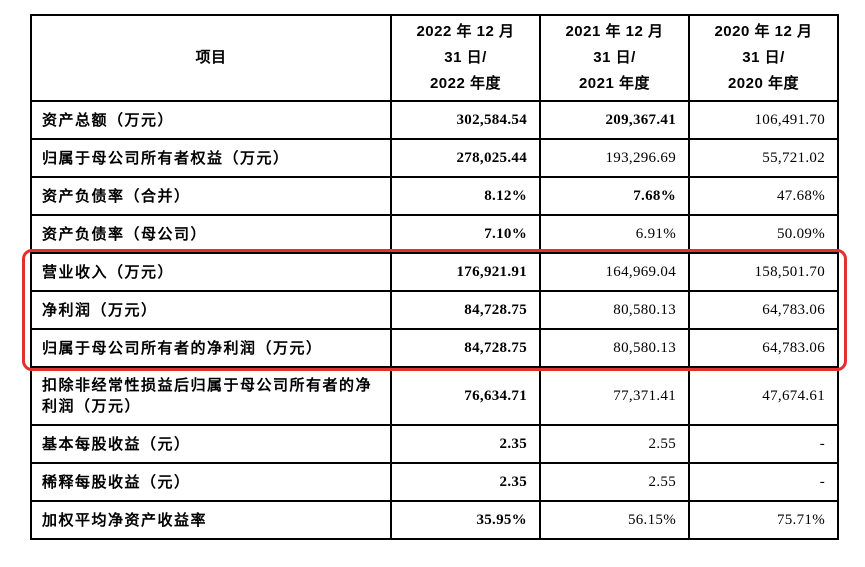  What do you see at coordinates (763, 158) in the screenshot?
I see `row-value: 55,721.02` at bounding box center [763, 158].